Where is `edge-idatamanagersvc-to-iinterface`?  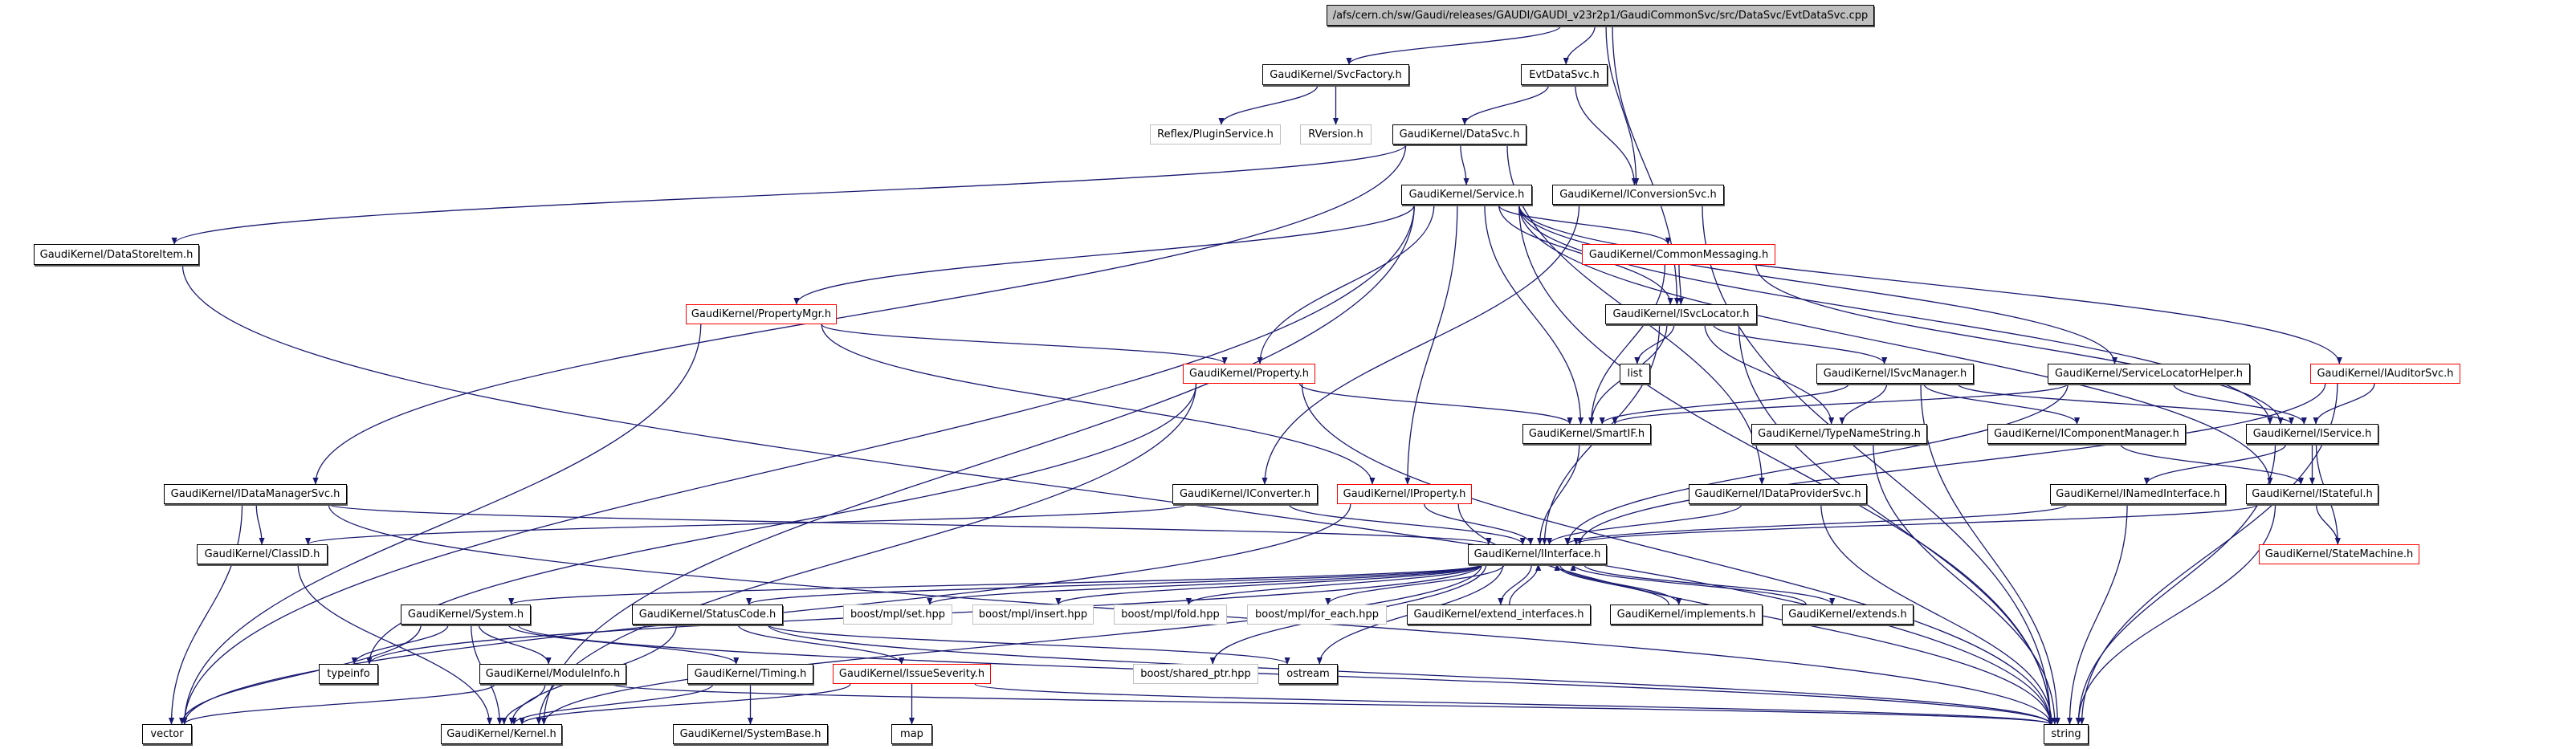
edge-idatamanagersvc-to-iinterface is located at coordinates (910, 524).